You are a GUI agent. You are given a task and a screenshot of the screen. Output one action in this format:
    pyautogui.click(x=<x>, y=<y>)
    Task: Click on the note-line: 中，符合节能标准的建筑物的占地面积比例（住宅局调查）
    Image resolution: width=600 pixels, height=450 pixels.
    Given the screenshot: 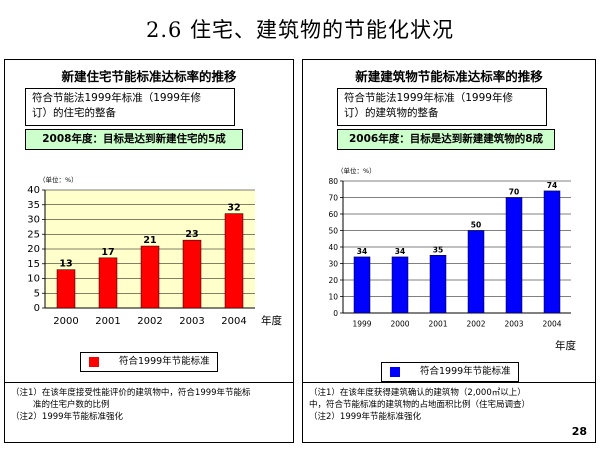 What is the action you would take?
    pyautogui.click(x=420, y=405)
    